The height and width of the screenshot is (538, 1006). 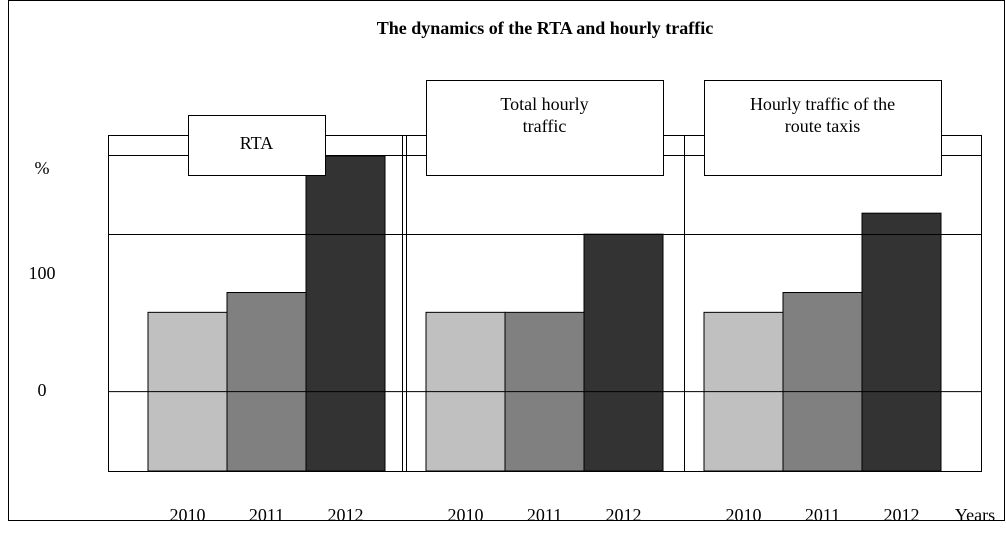 I want to click on panel-title-line: Hourly traffic of the, so click(x=822, y=104).